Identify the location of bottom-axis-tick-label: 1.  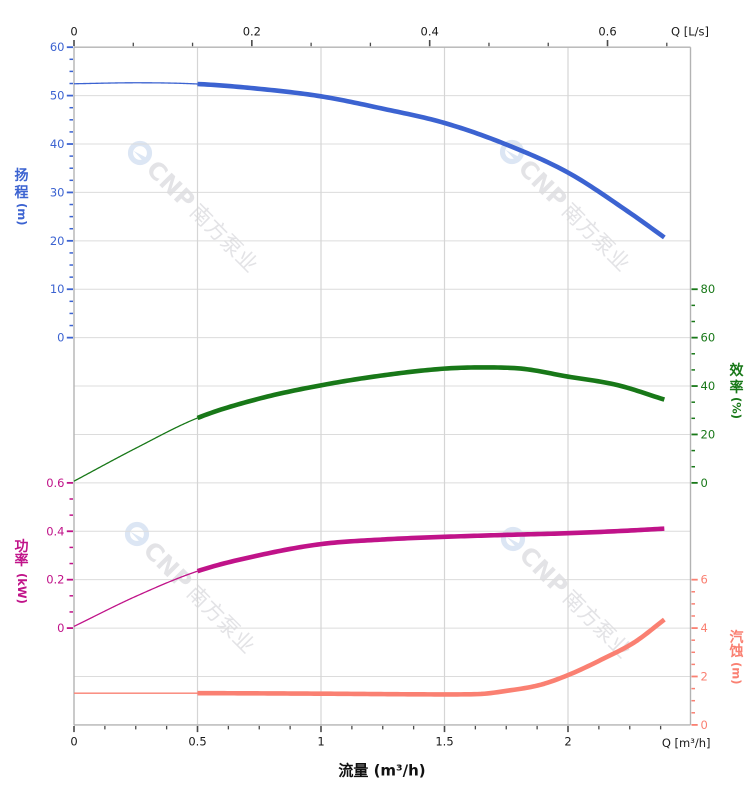
(320, 742).